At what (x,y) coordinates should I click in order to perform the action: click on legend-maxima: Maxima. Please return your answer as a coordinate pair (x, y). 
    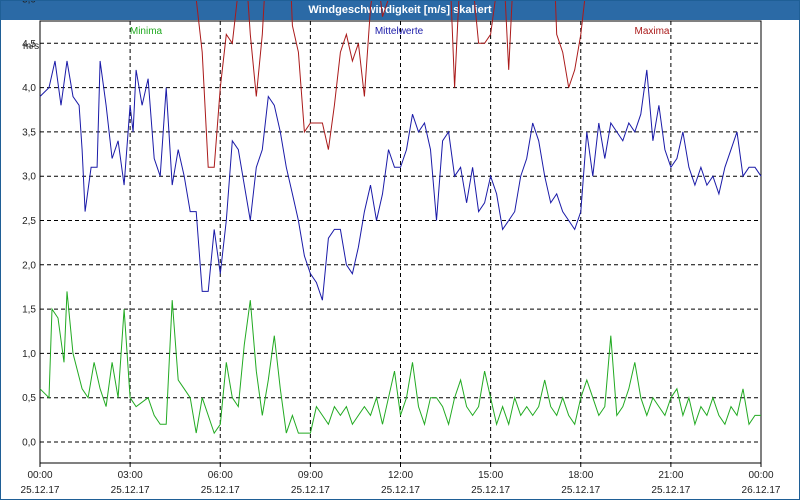
    Looking at the image, I should click on (651, 31).